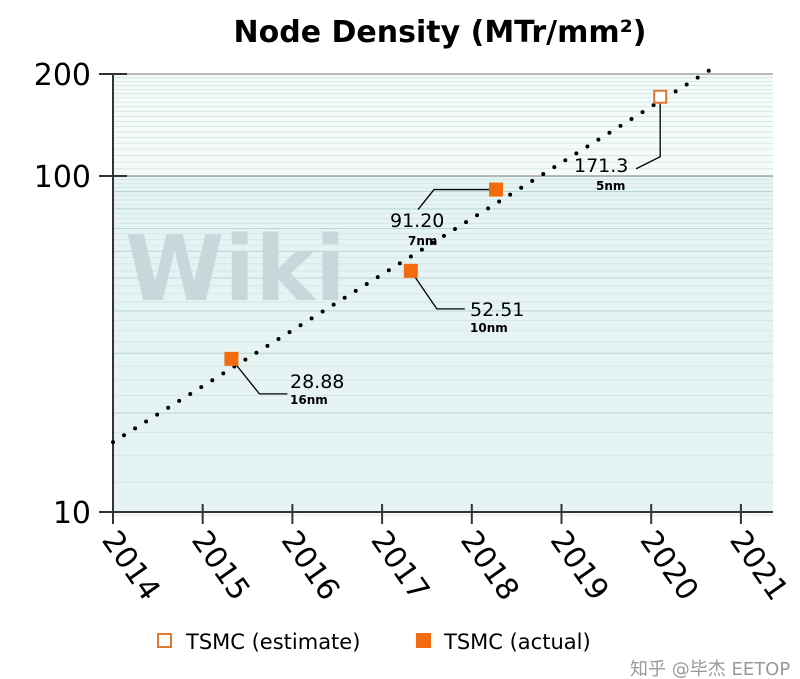 The image size is (800, 679). Describe the element at coordinates (309, 400) in the screenshot. I see `node-label: 16nm` at that location.